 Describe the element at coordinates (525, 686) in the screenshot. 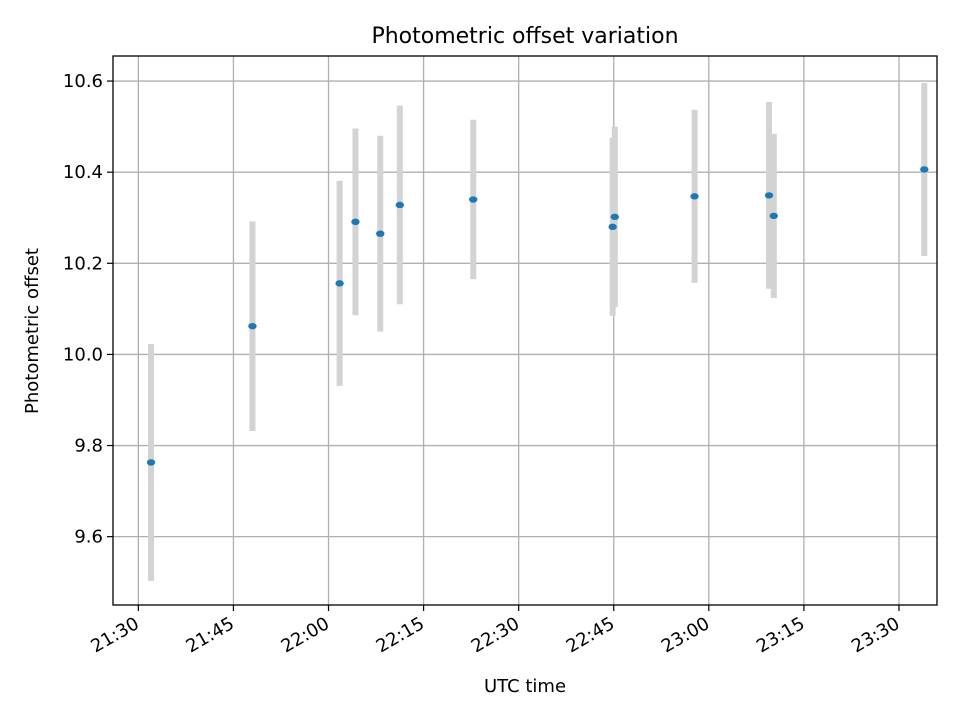

I see `x-axis-label: UTC time` at that location.